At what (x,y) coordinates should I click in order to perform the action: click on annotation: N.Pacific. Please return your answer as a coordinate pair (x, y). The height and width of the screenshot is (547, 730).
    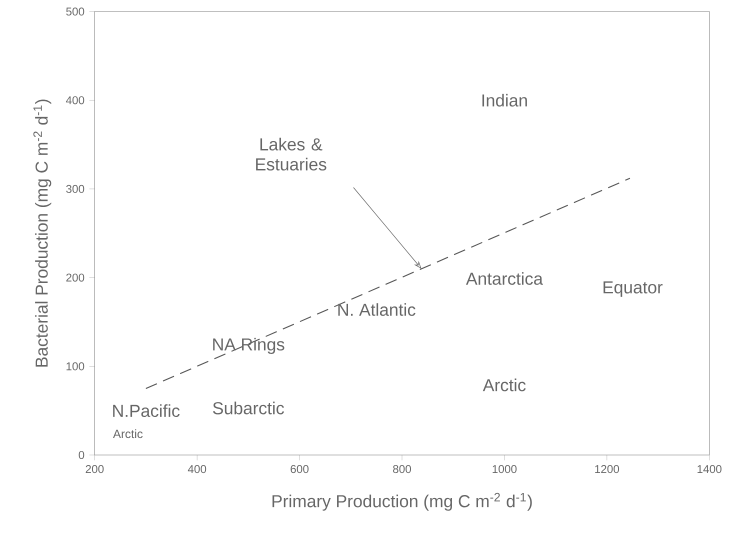
    Looking at the image, I should click on (146, 411).